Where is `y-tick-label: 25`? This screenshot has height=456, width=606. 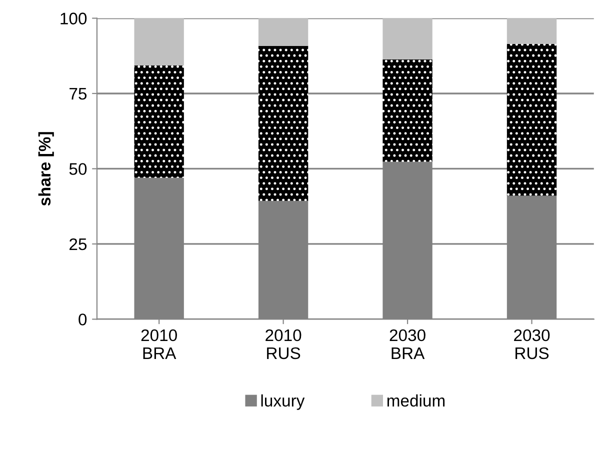
y-tick-label: 25 is located at coordinates (78, 244).